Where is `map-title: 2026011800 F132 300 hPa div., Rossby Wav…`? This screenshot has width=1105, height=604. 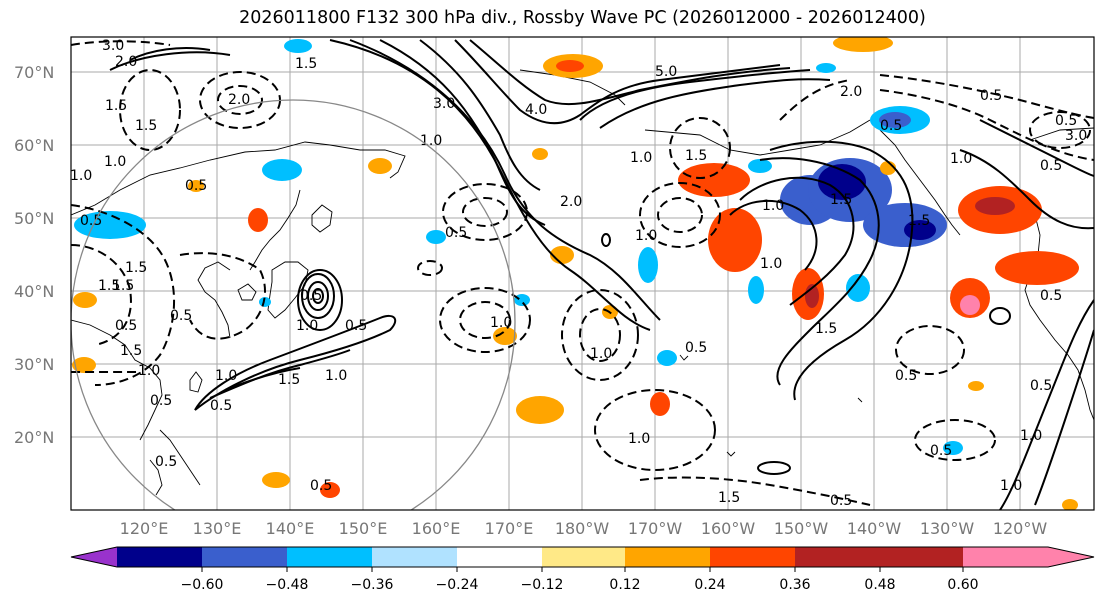 map-title: 2026011800 F132 300 hPa div., Rossby Wav… is located at coordinates (582, 18).